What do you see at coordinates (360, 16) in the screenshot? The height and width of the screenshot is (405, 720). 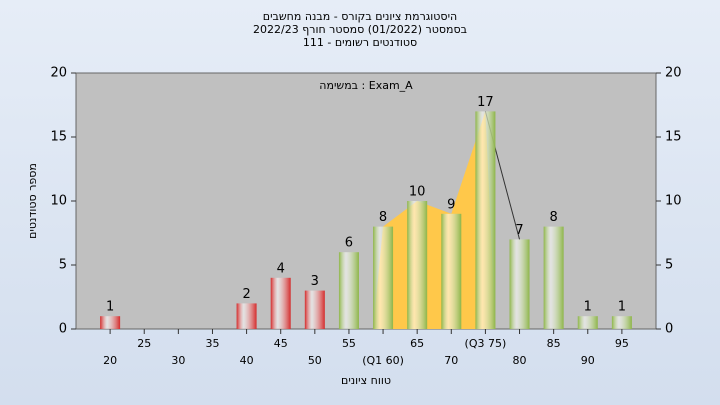 I see `chart-title: היסטוגרמת ציונים בקורס - מבנה מחשבים` at bounding box center [360, 16].